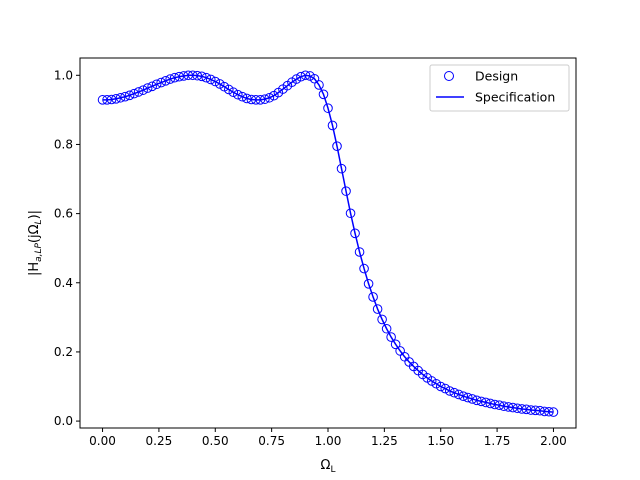  I want to click on legend-box, so click(499, 88).